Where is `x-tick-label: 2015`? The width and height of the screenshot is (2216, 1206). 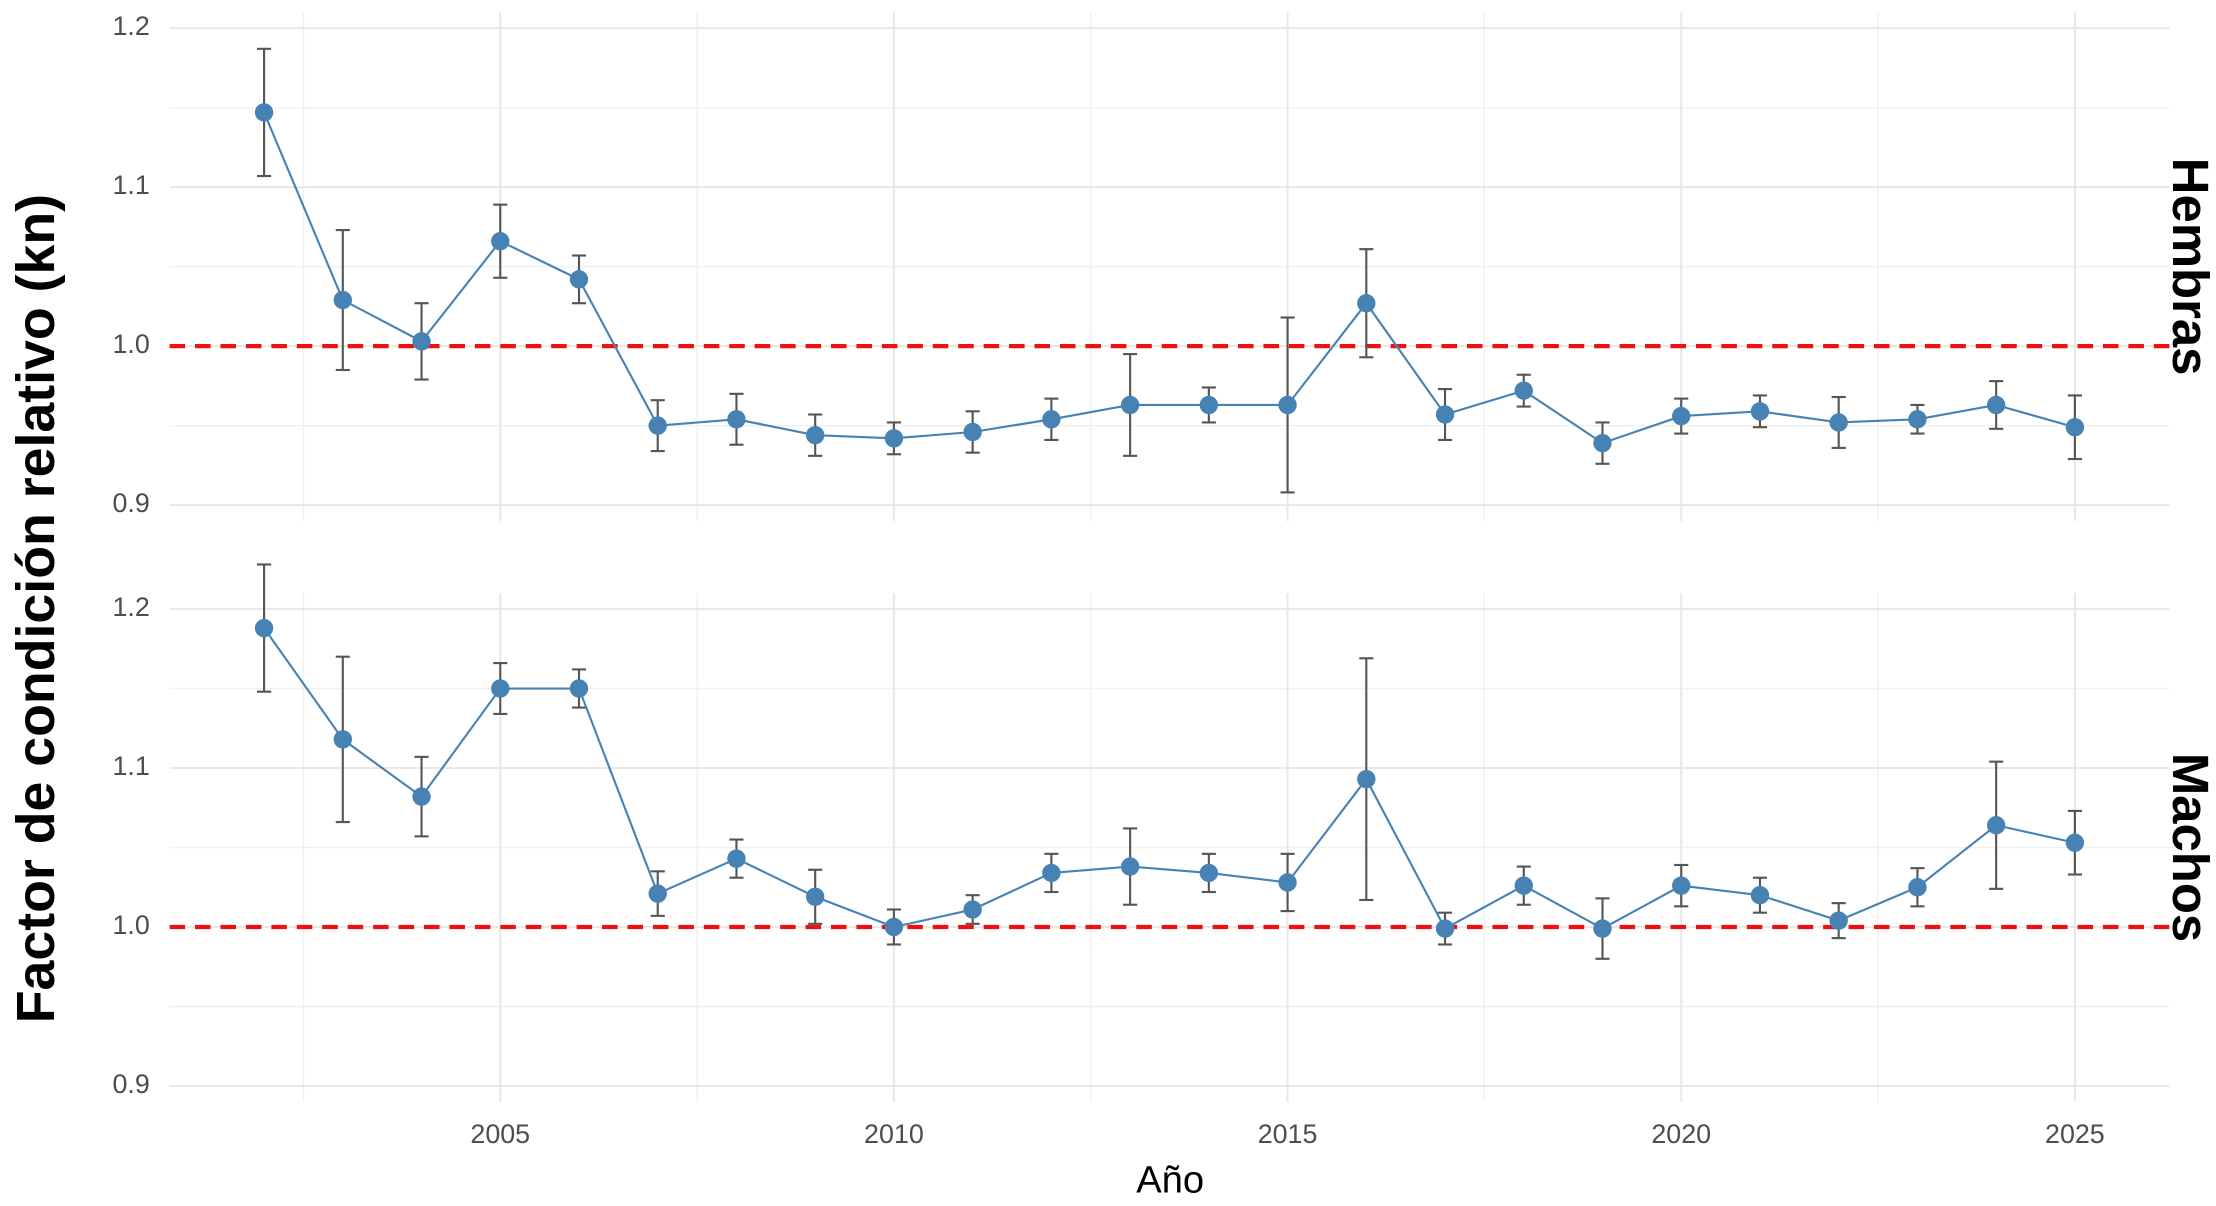 x-tick-label: 2015 is located at coordinates (1288, 1134).